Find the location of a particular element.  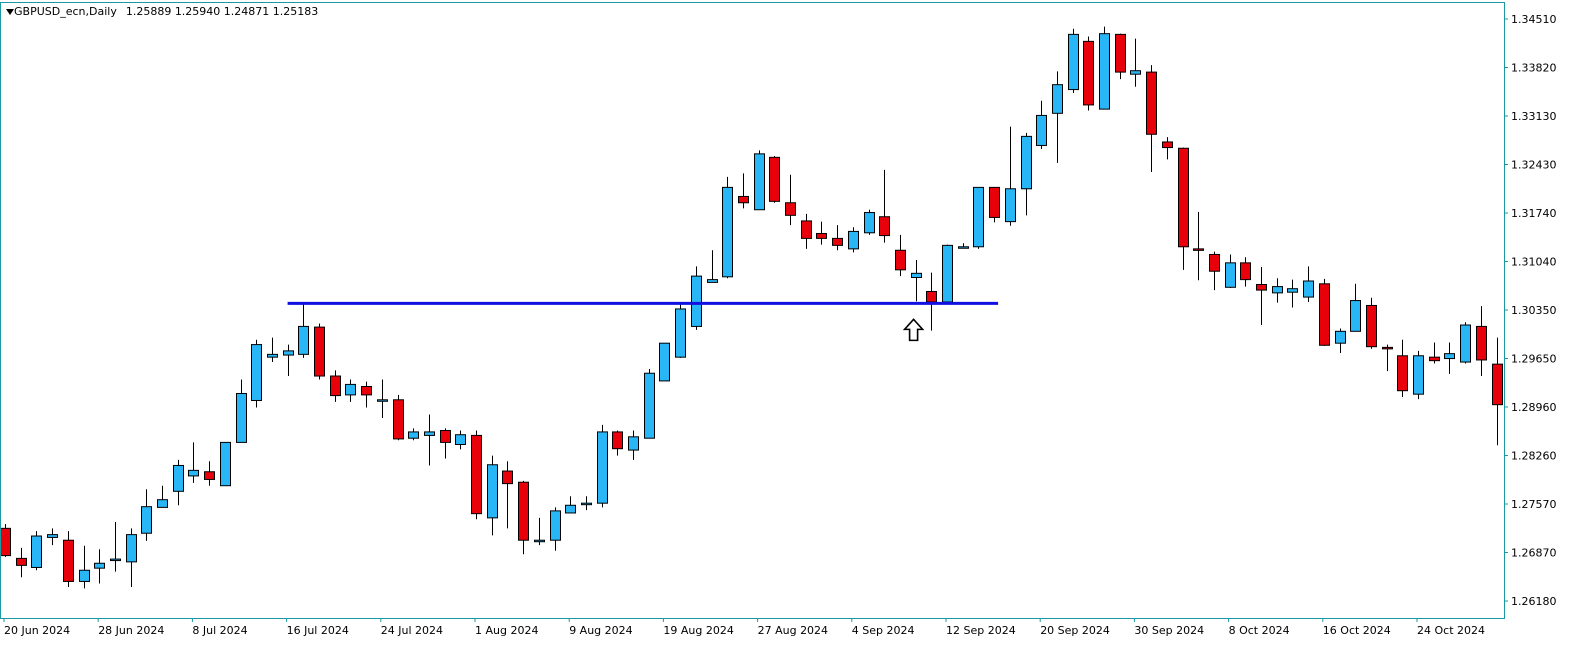

collapse-triangle-icon is located at coordinates (10, 11).